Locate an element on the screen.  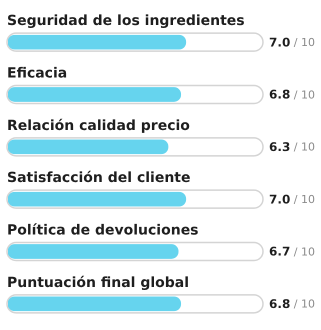
y-tick-label: Relación calidad precio is located at coordinates (98, 126).